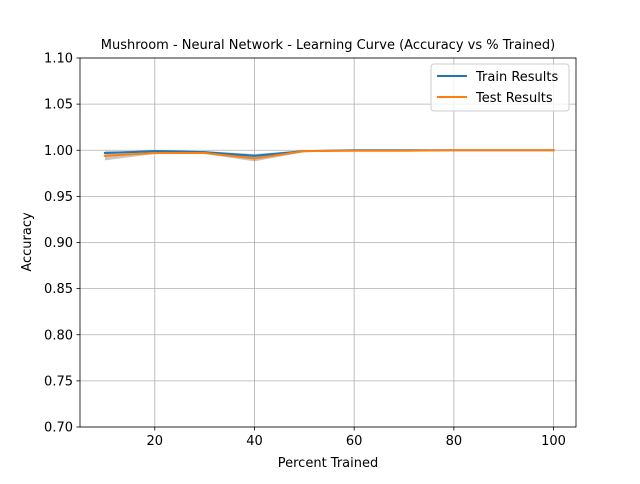 The width and height of the screenshot is (640, 484). Describe the element at coordinates (328, 463) in the screenshot. I see `x-axis-label: Percent Trained` at that location.